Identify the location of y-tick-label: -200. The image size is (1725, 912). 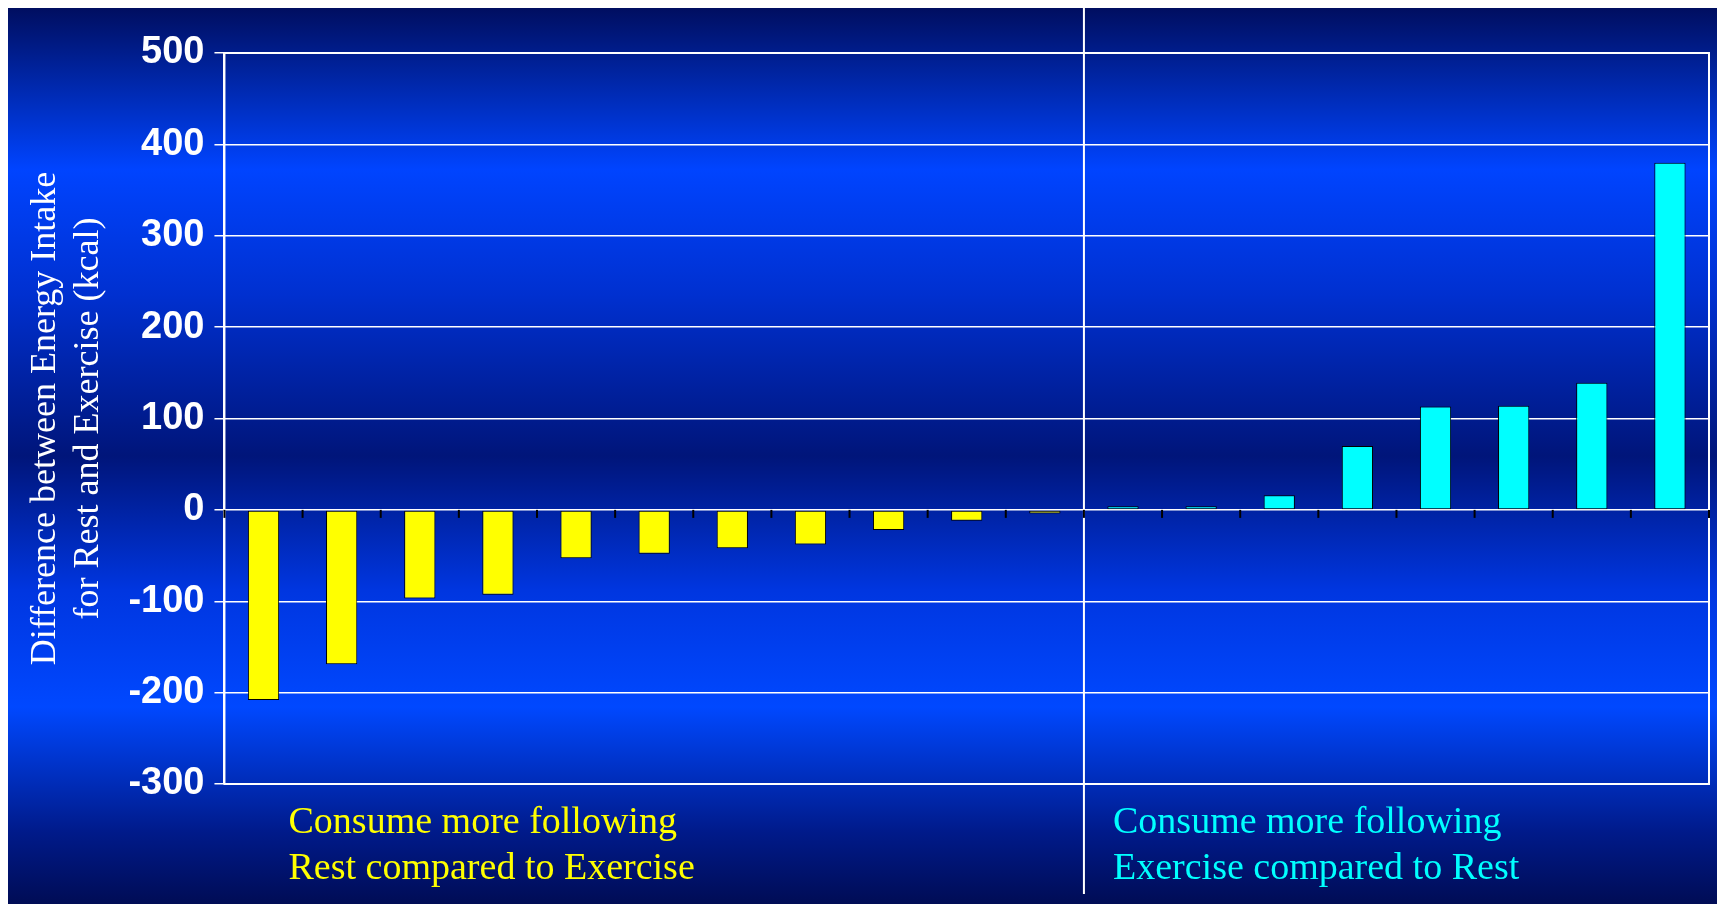
(166, 690).